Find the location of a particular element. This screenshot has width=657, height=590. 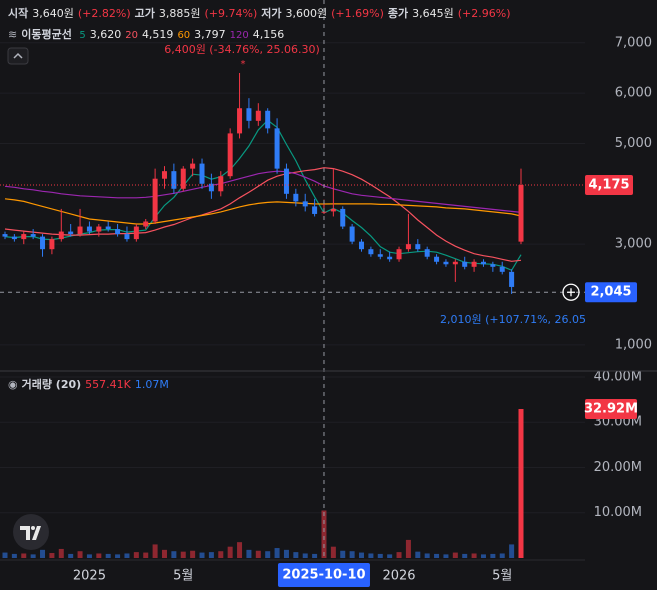

max-note: 6,400원 (-34.76%, 25.06.30) is located at coordinates (242, 49).